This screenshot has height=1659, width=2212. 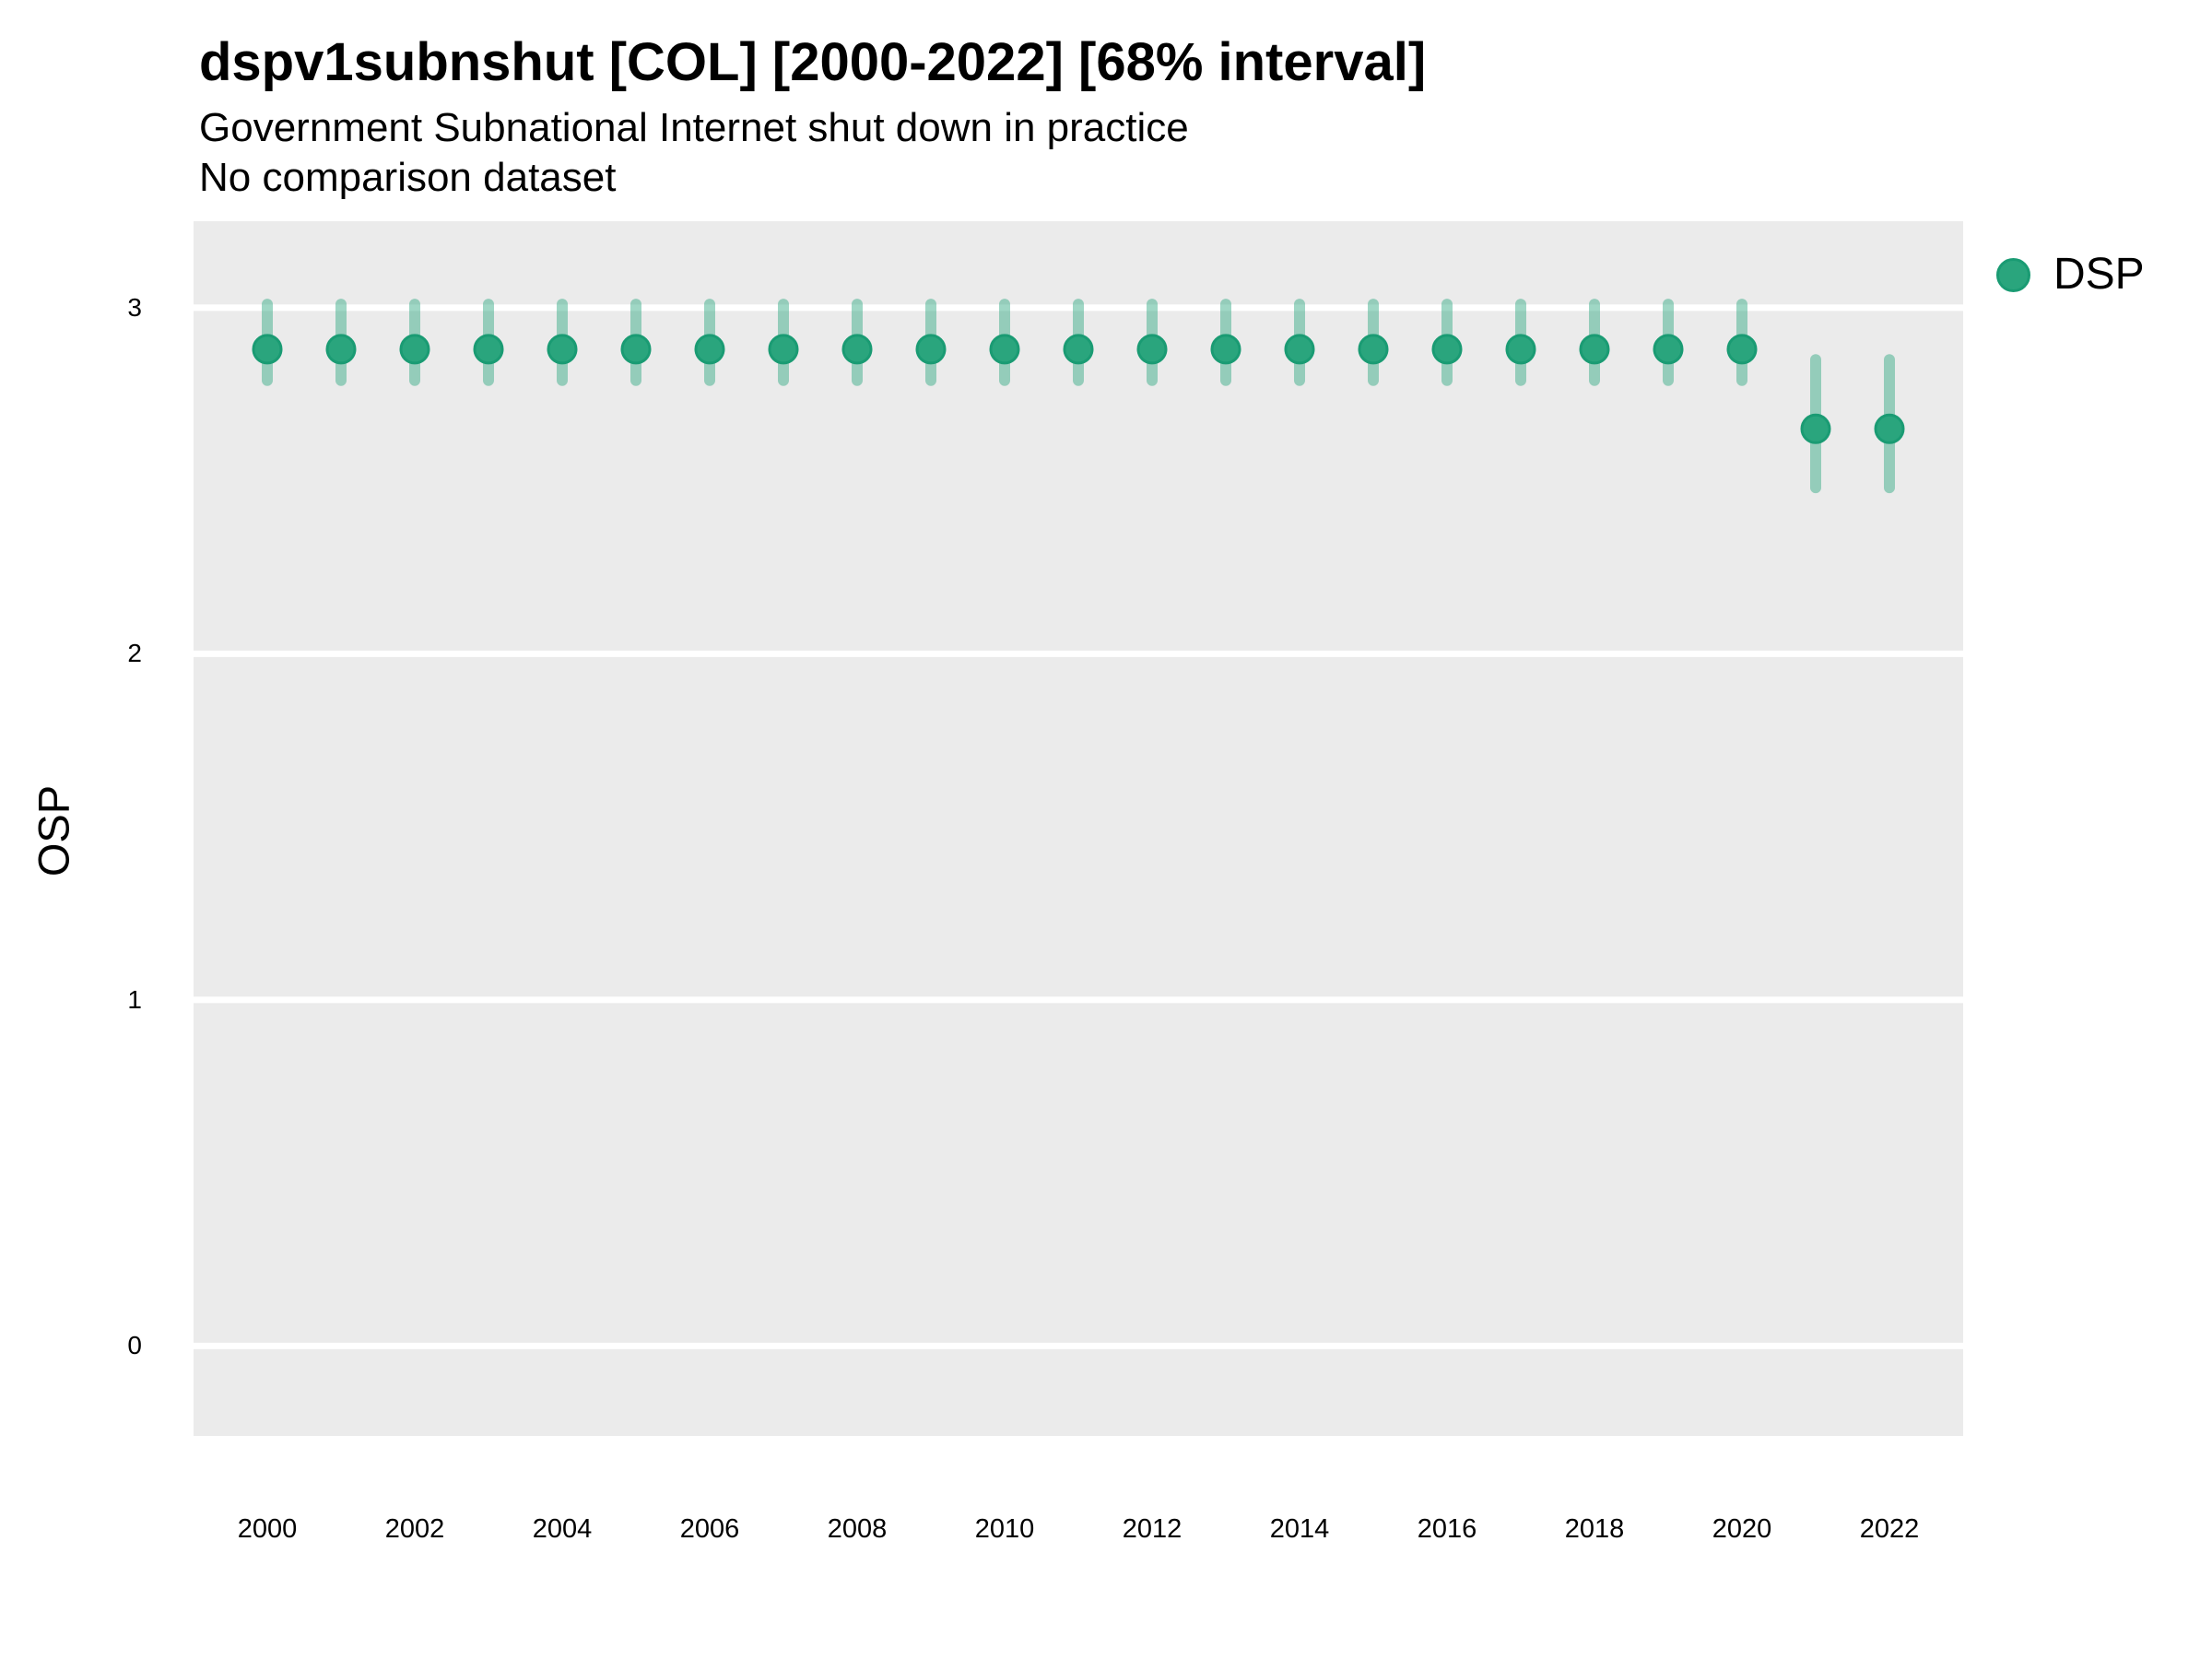 What do you see at coordinates (1004, 349) in the screenshot?
I see `point-estimate-2010` at bounding box center [1004, 349].